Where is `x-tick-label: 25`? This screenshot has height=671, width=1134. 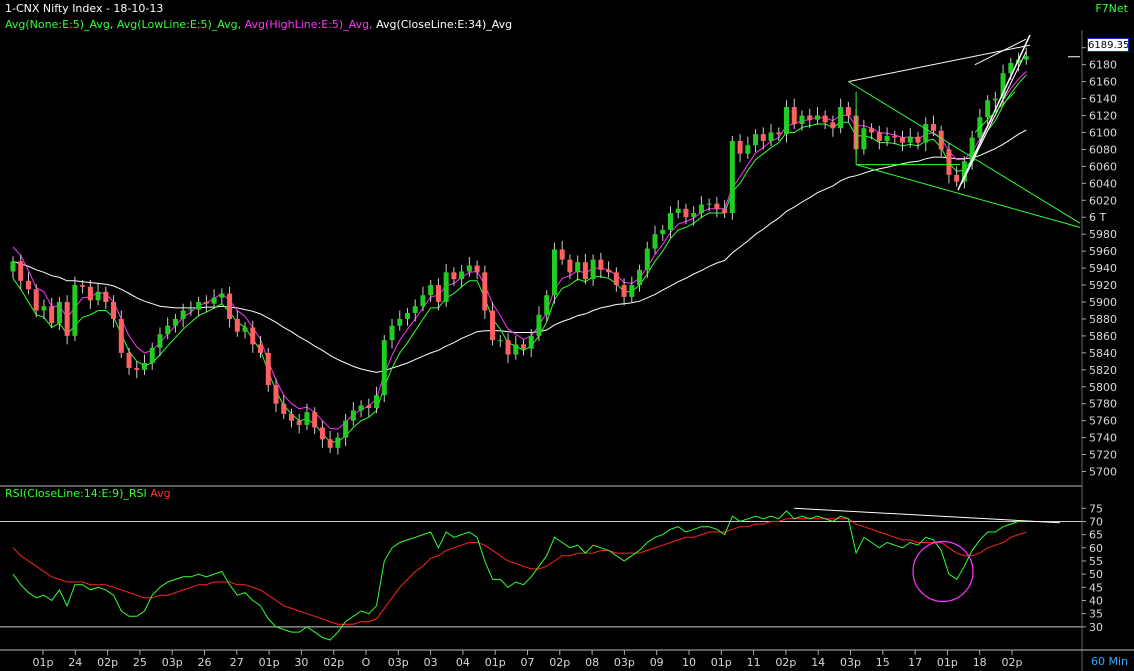
x-tick-label: 25 is located at coordinates (140, 662).